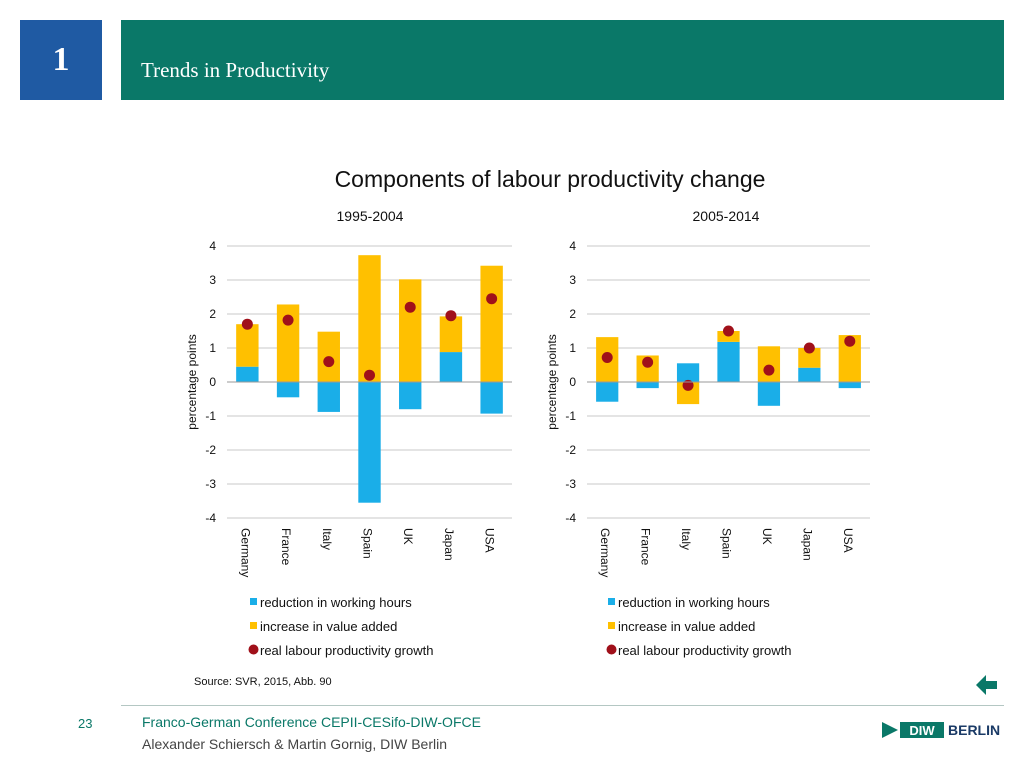 Image resolution: width=1024 pixels, height=768 pixels. What do you see at coordinates (562, 705) in the screenshot?
I see `footer-divider` at bounding box center [562, 705].